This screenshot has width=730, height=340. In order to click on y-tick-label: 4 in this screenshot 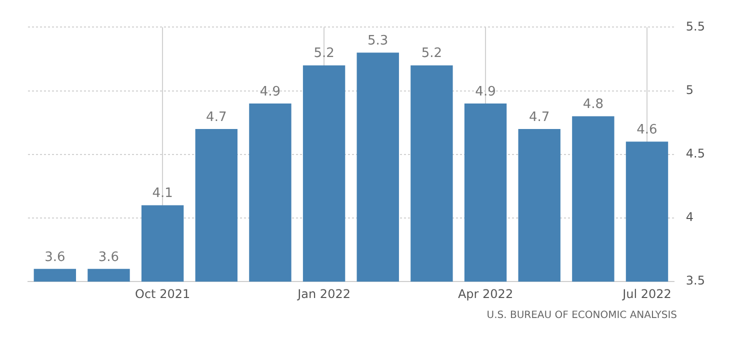, I will do `click(690, 217)`.